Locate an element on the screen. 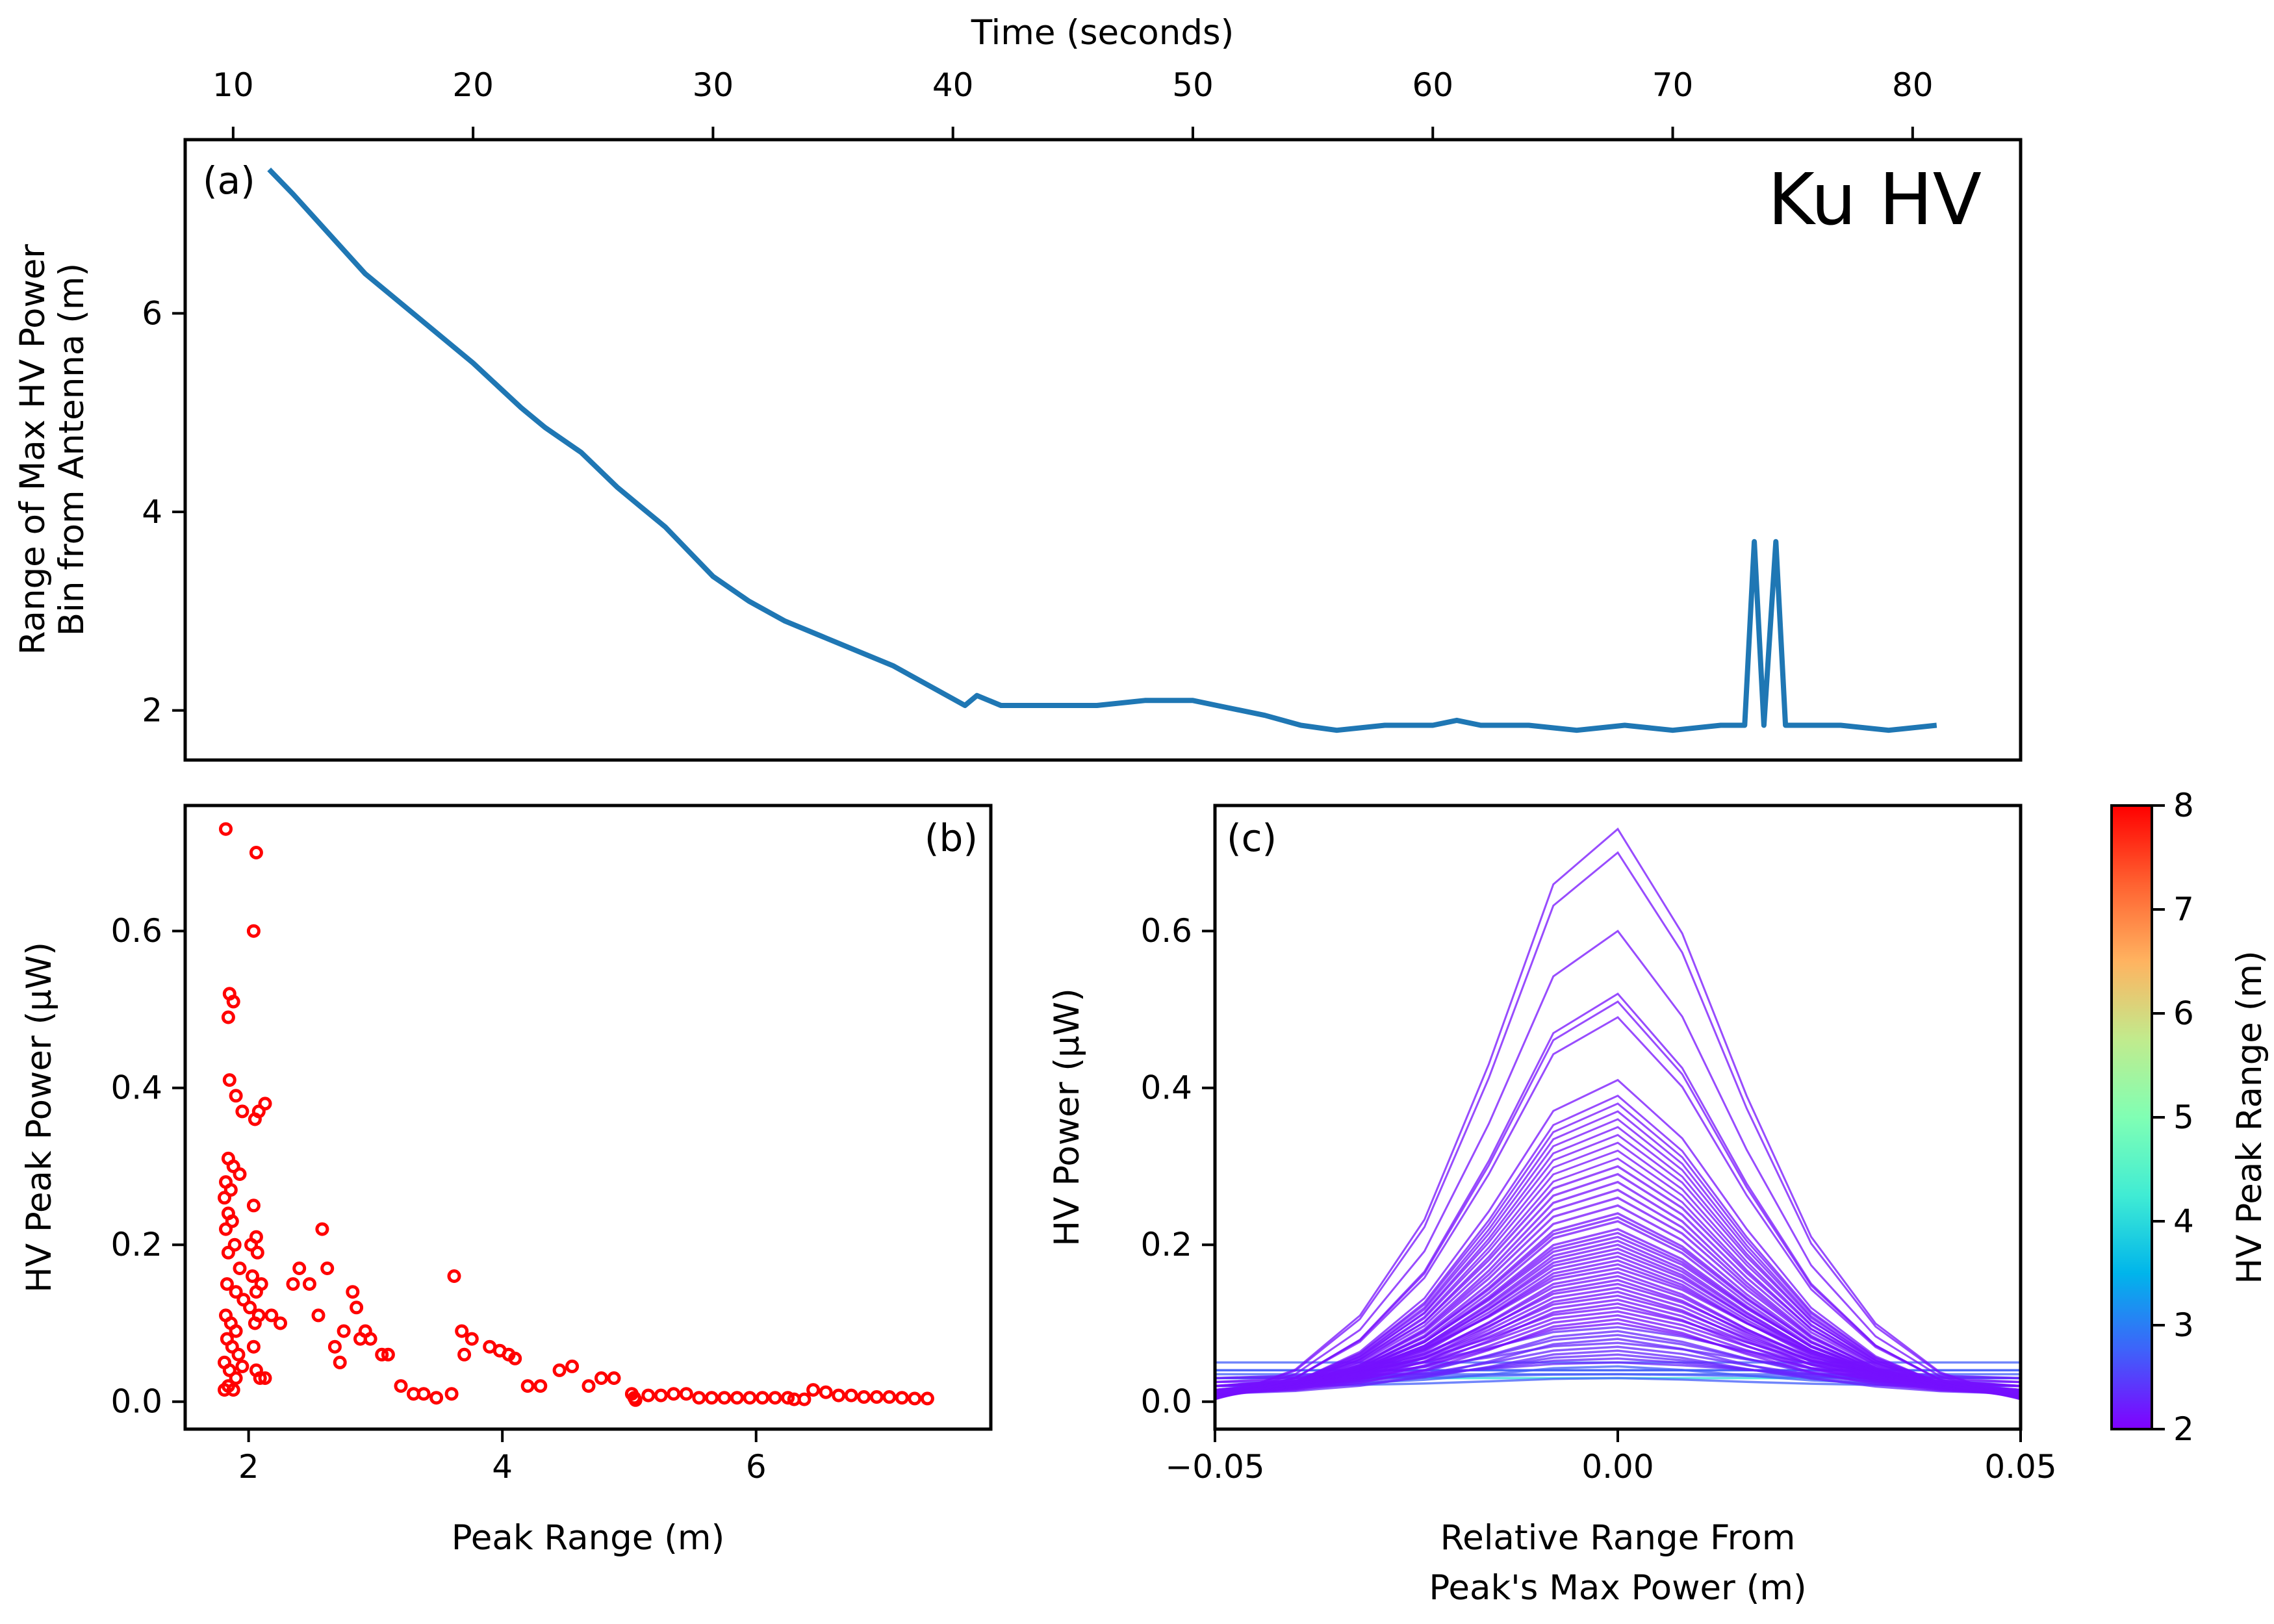 The image size is (2274, 1624). colorbar-tick-label: 6 is located at coordinates (2183, 1013).